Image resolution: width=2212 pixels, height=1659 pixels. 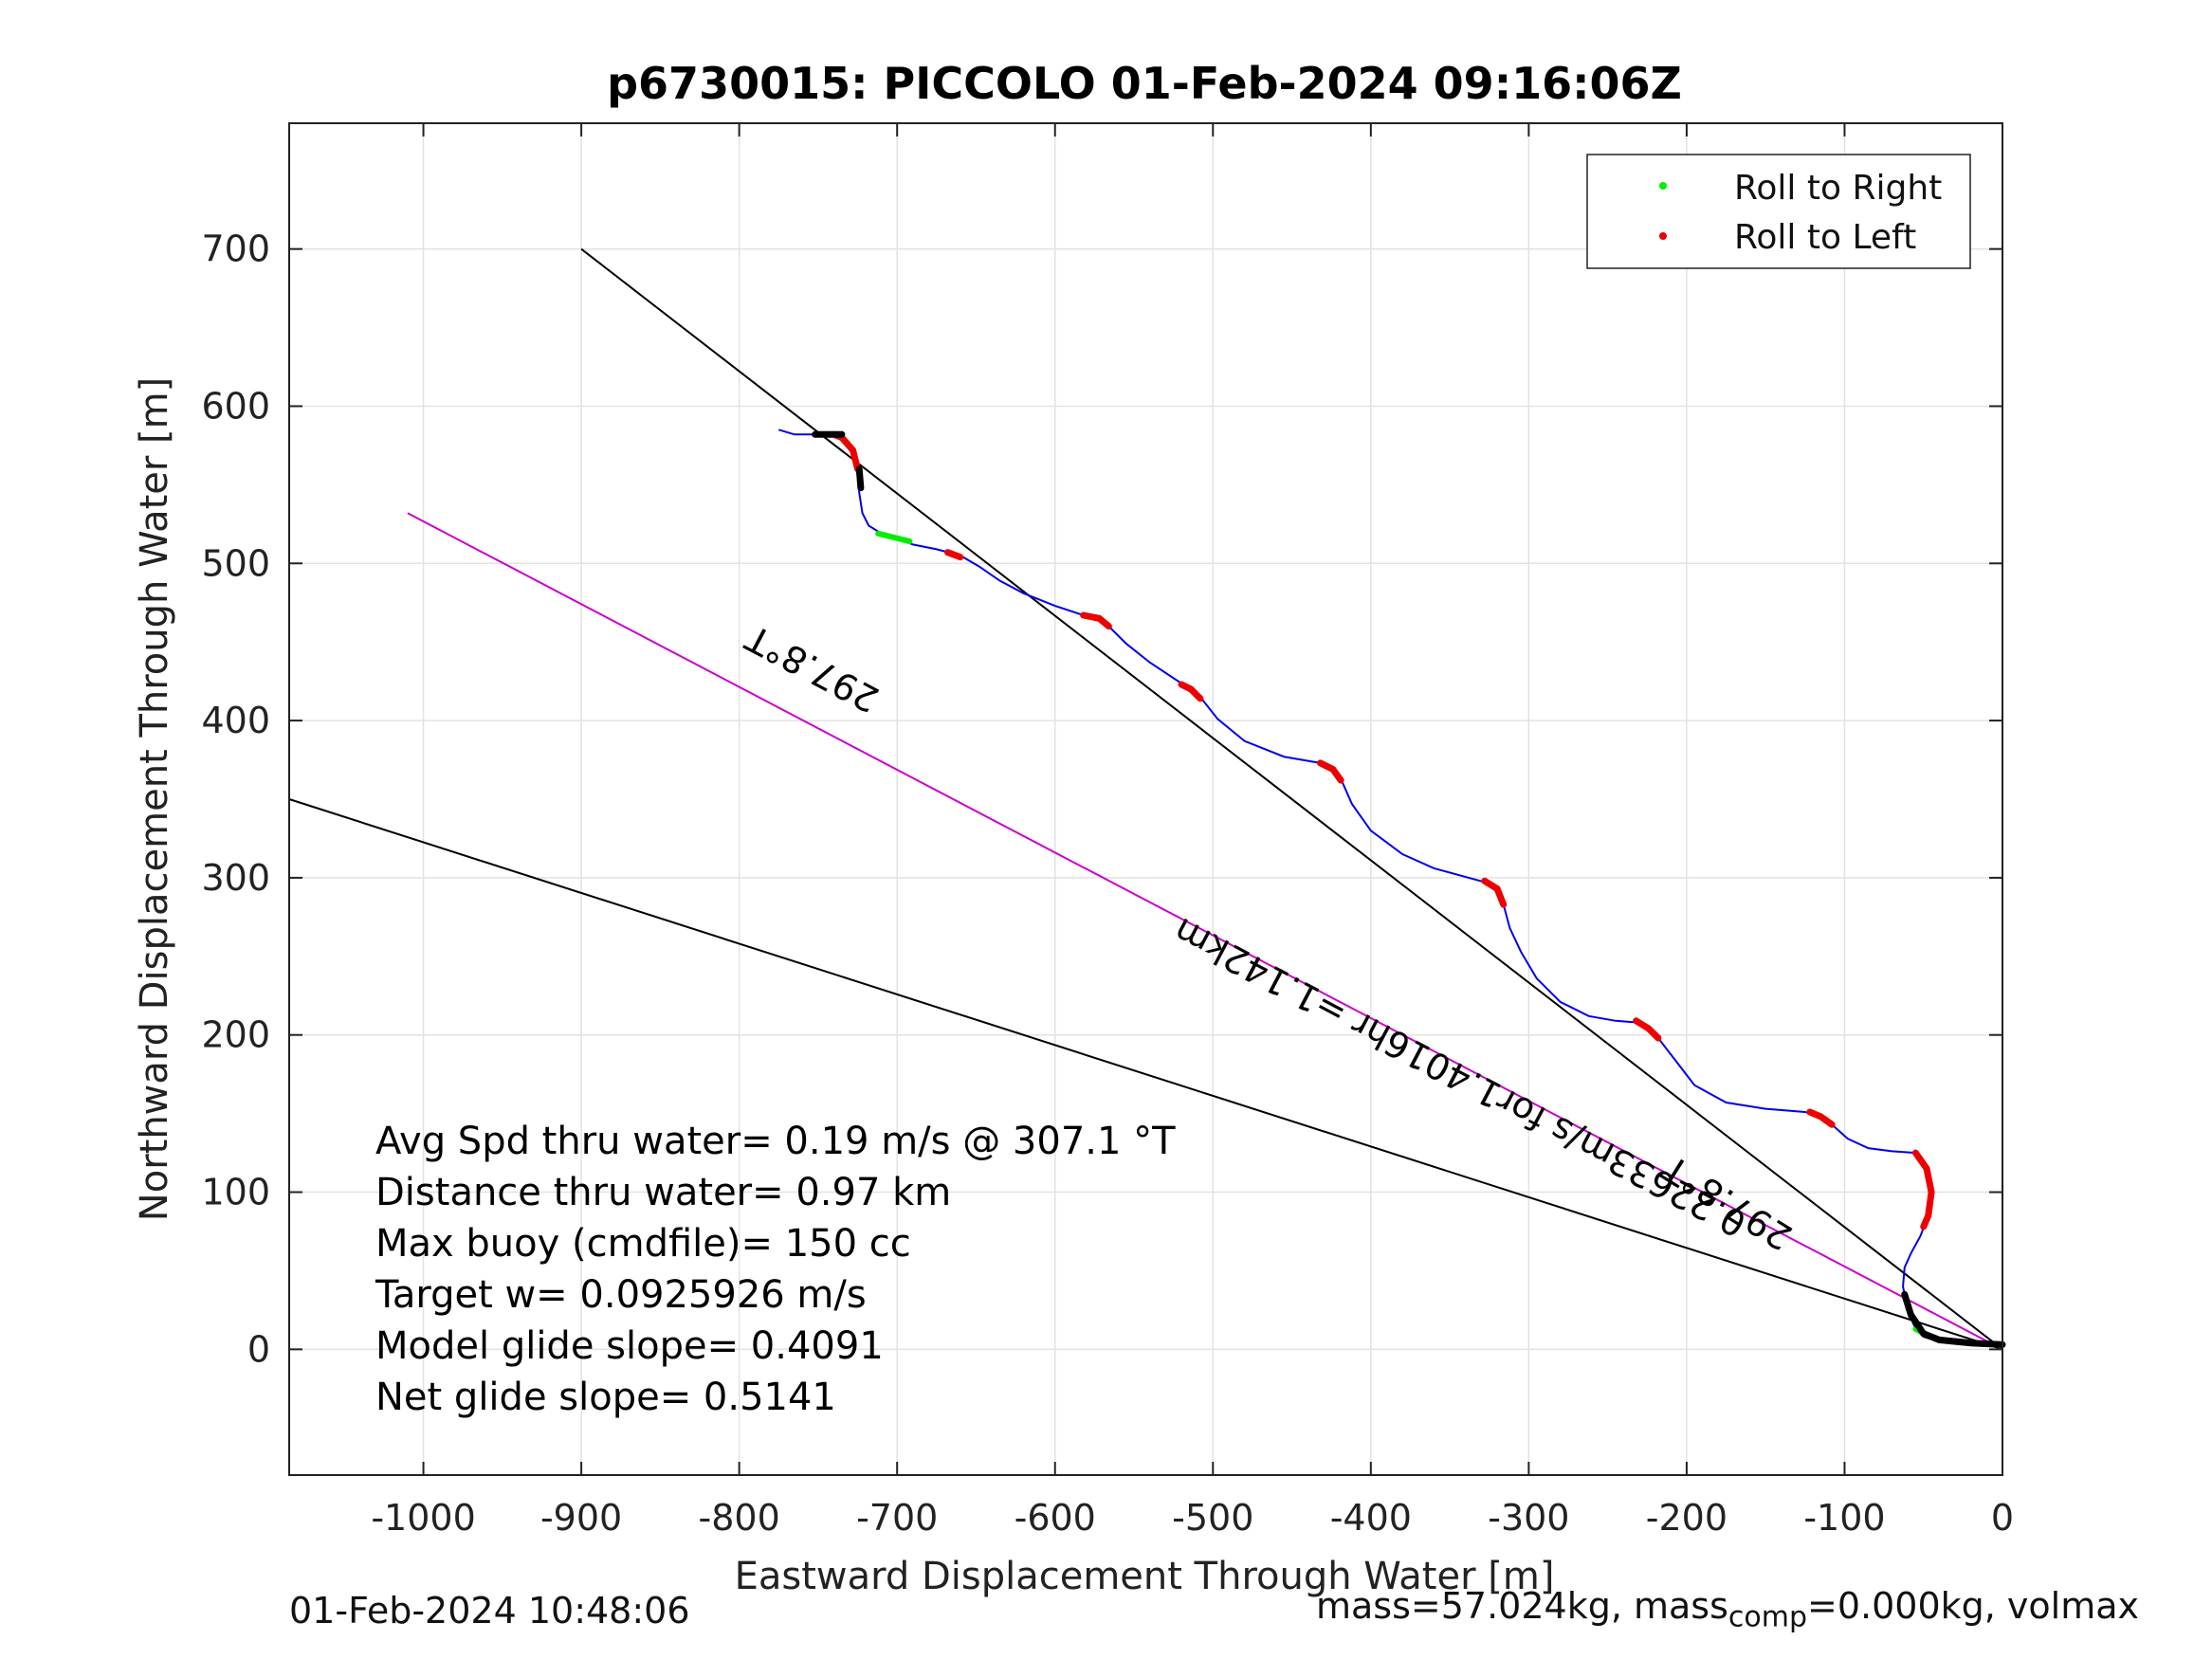 I want to click on chart-title: p6730015: PICCOLO 01-Feb-2024 09:16:06Z, so click(x=1144, y=83).